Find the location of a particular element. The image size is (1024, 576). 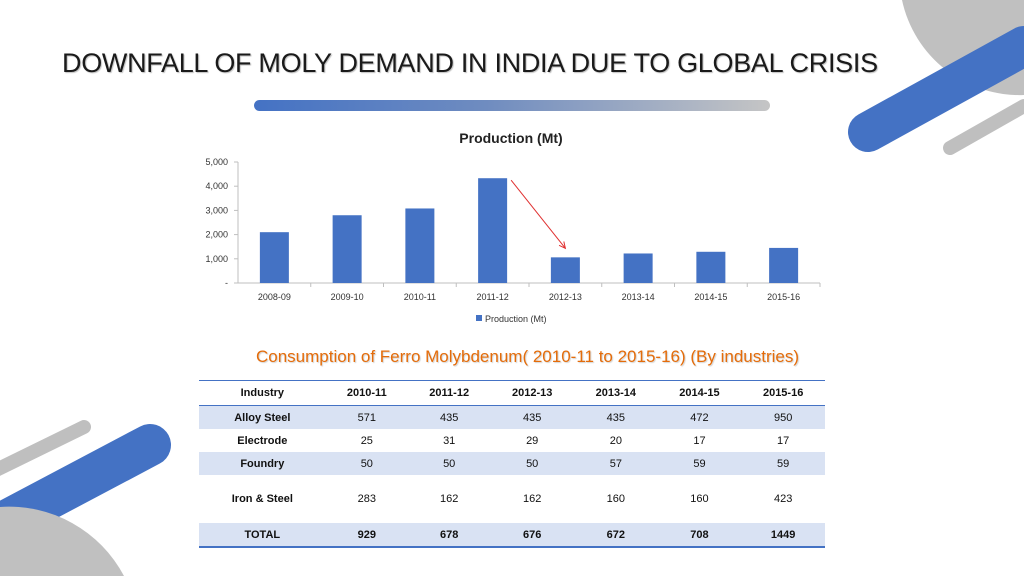

value-cell: 950 is located at coordinates (783, 417).